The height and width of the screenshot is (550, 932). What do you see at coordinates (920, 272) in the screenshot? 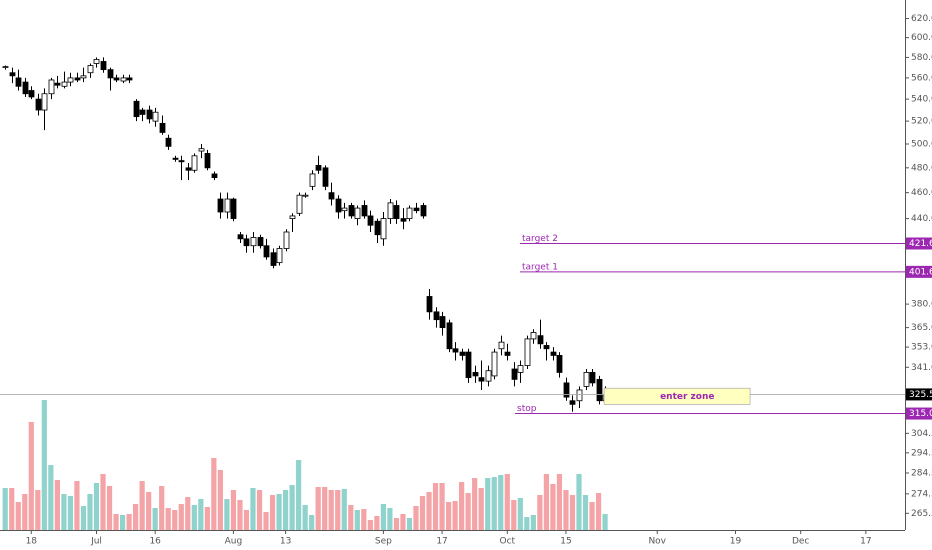
I see `level-value: 401.6` at bounding box center [920, 272].